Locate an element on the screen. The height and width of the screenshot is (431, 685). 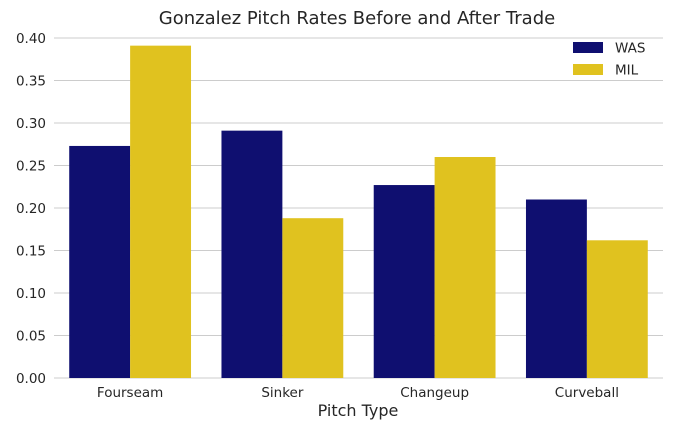
y-tick-label: 0.05 is located at coordinates (31, 337).